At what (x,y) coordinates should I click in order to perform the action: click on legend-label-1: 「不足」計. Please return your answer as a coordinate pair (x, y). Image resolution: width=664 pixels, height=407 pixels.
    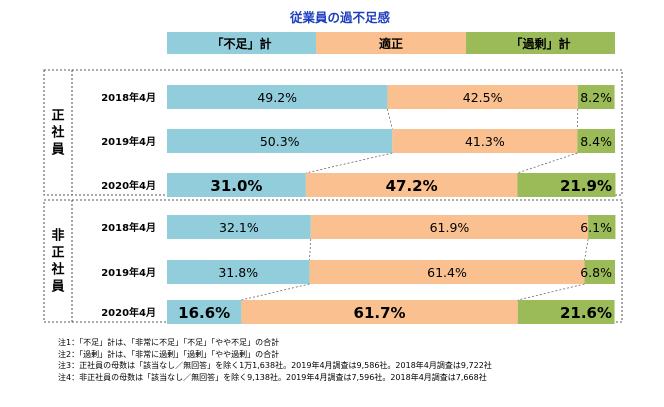
    Looking at the image, I should click on (241, 43).